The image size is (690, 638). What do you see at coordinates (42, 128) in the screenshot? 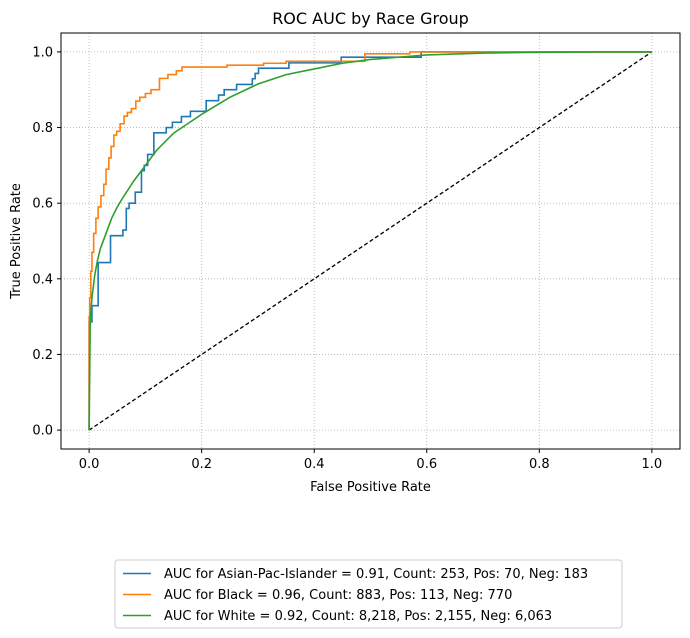
I see `y-tick-label: 0.8` at bounding box center [42, 128].